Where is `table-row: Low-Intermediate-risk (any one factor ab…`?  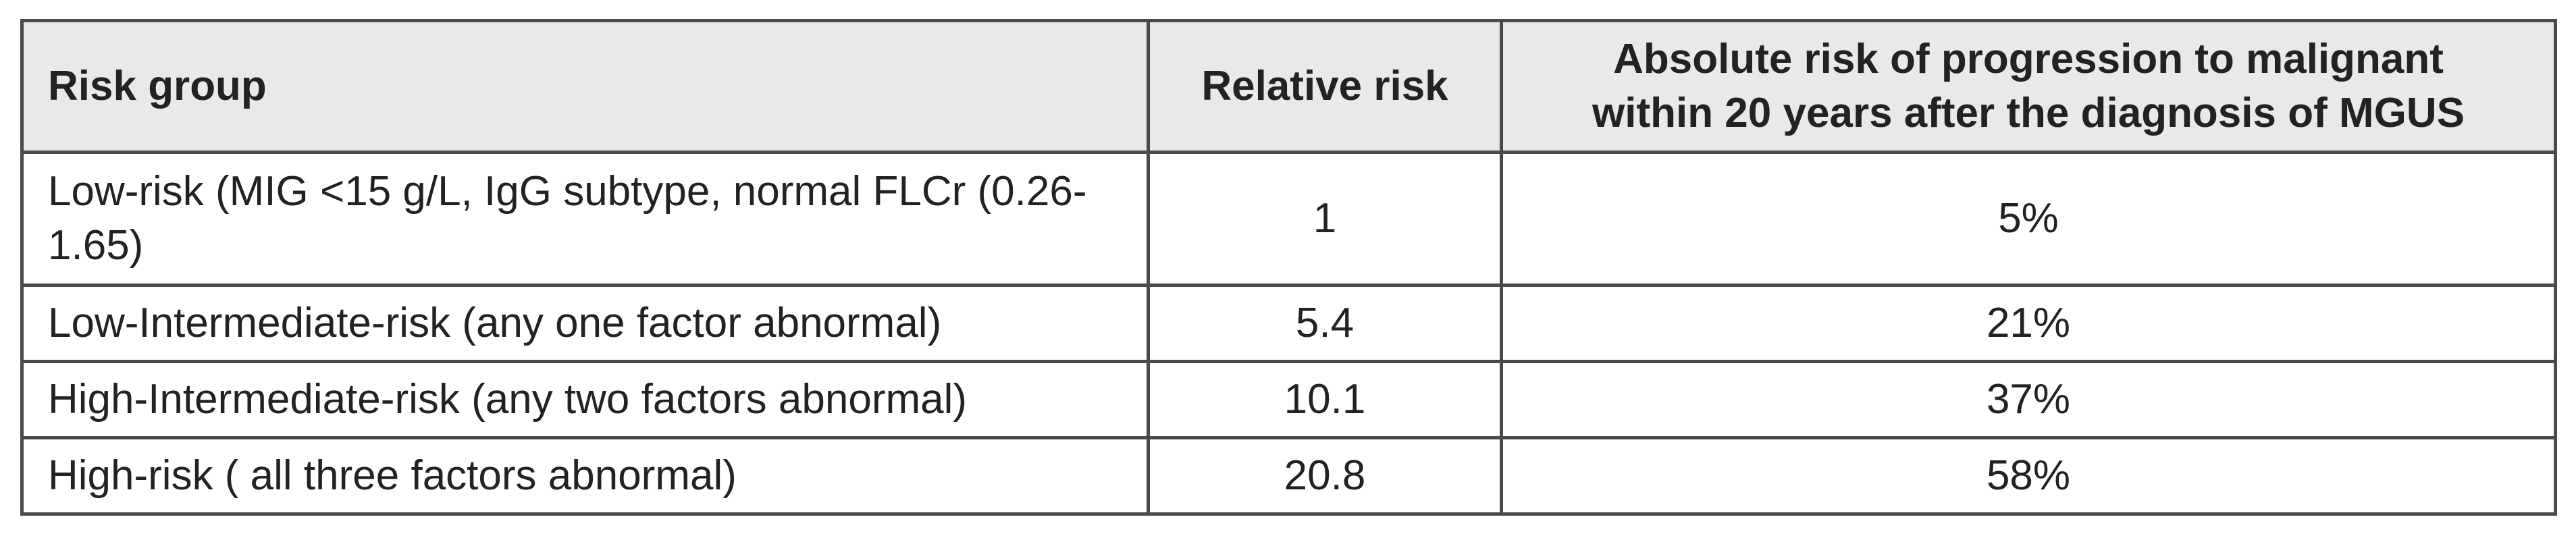
table-row: Low-Intermediate-risk (any one factor ab… is located at coordinates (1288, 323).